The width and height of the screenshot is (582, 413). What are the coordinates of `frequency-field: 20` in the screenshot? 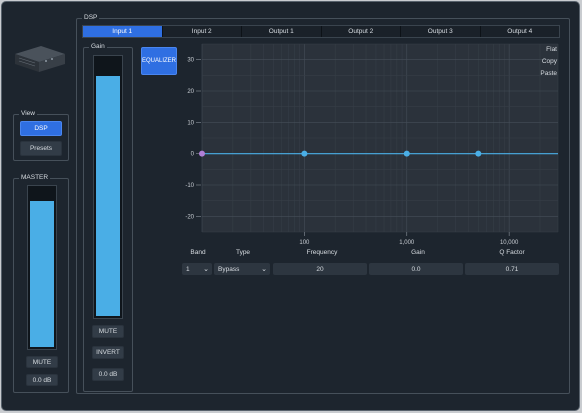 It's located at (320, 269).